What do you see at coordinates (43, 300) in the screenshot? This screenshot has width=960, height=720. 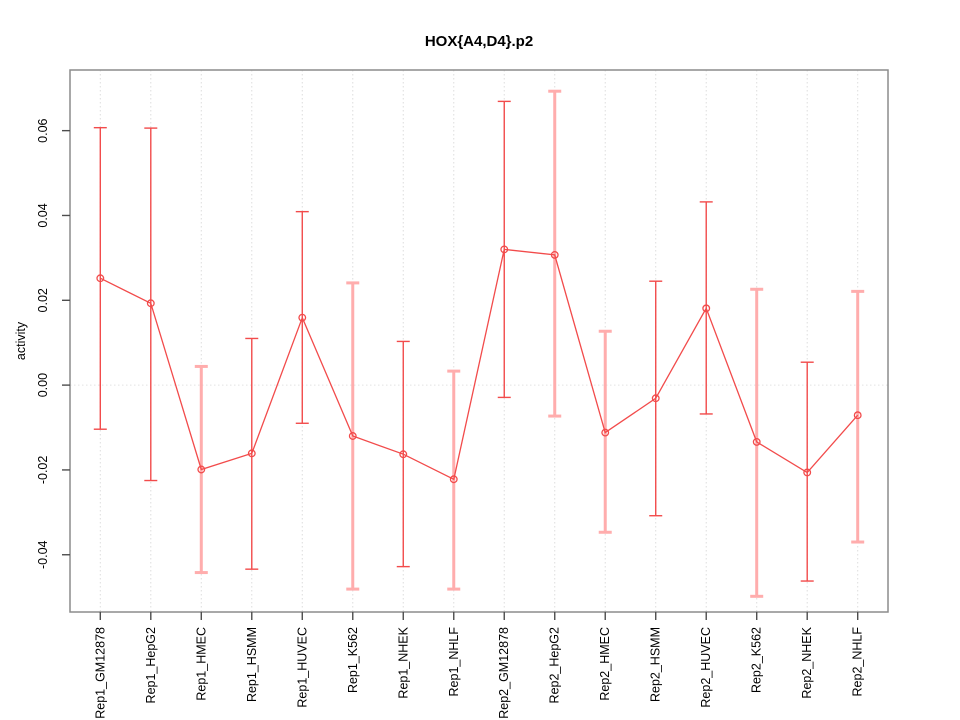 I see `y-tick-label: 0.02` at bounding box center [43, 300].